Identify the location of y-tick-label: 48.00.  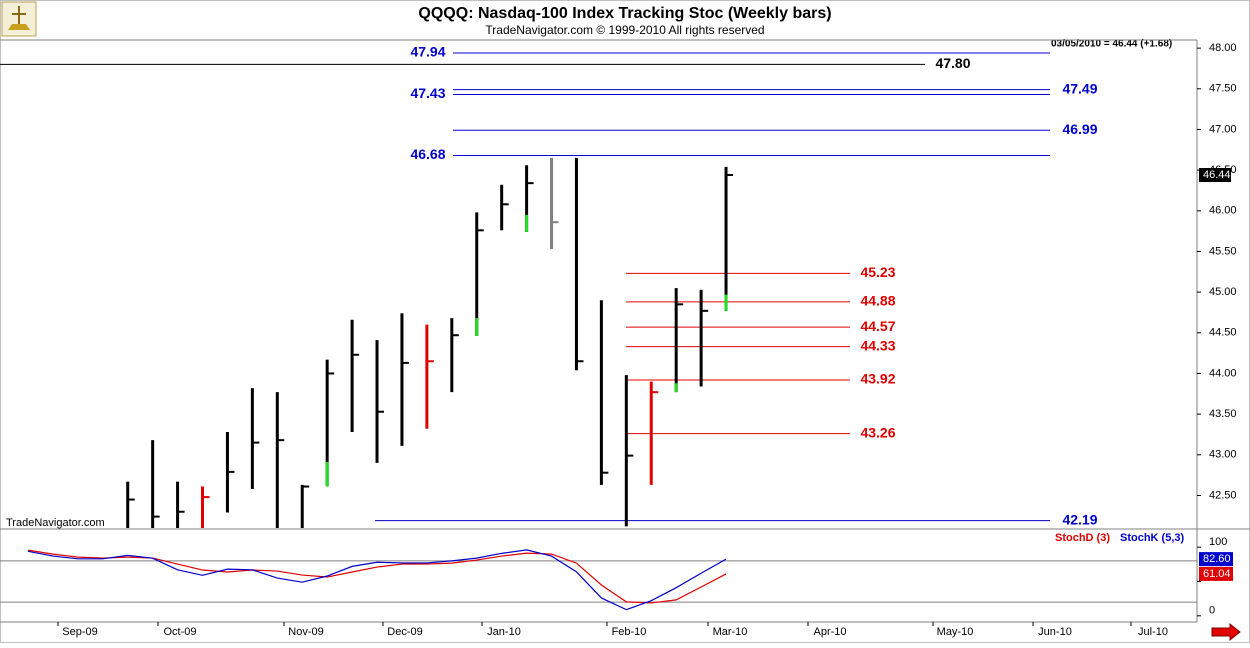
(1223, 48).